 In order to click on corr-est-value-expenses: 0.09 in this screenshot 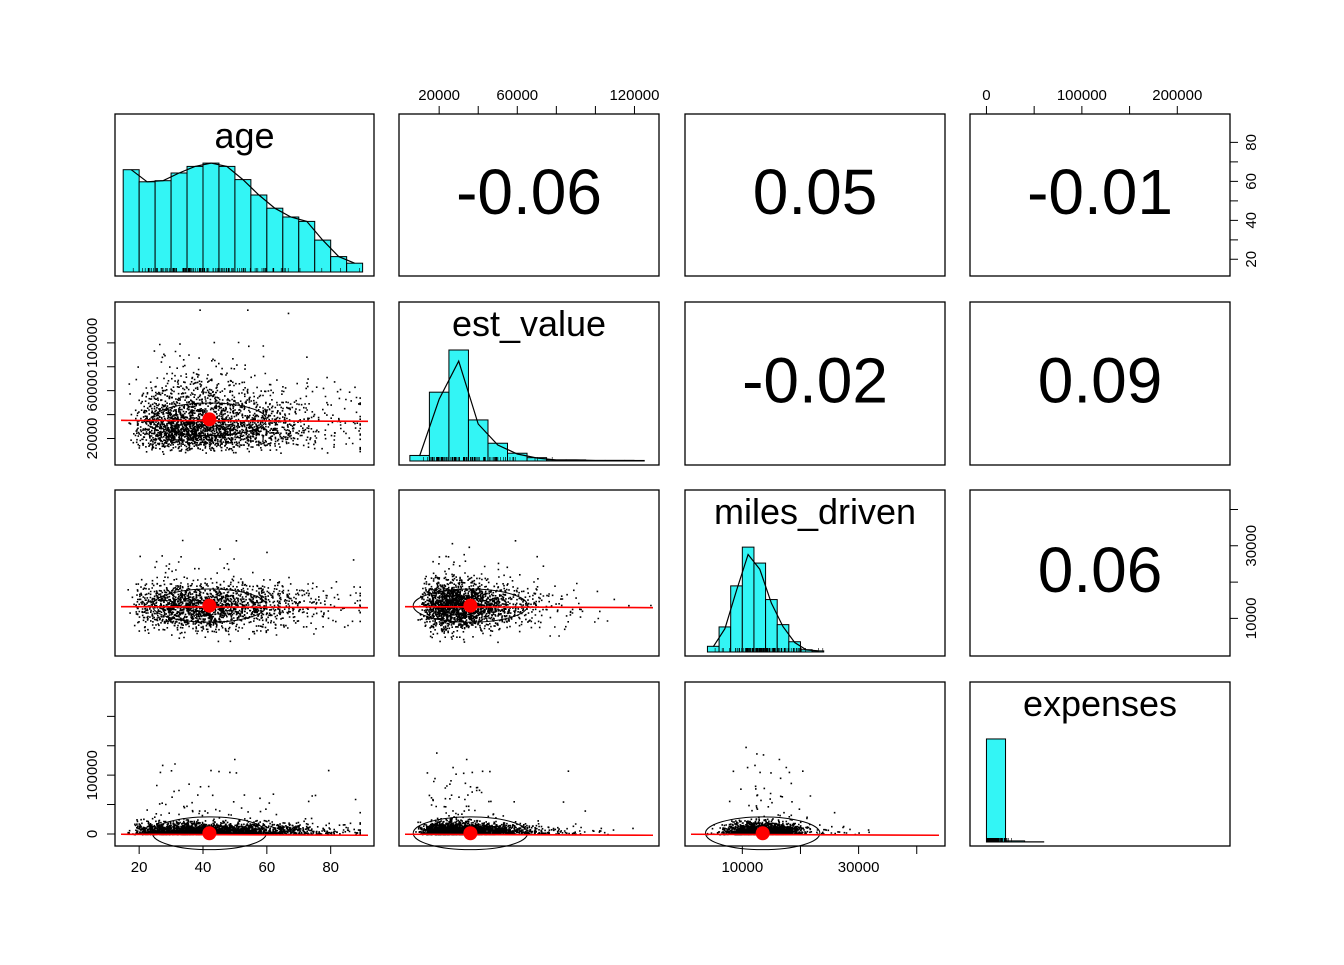, I will do `click(1100, 380)`.